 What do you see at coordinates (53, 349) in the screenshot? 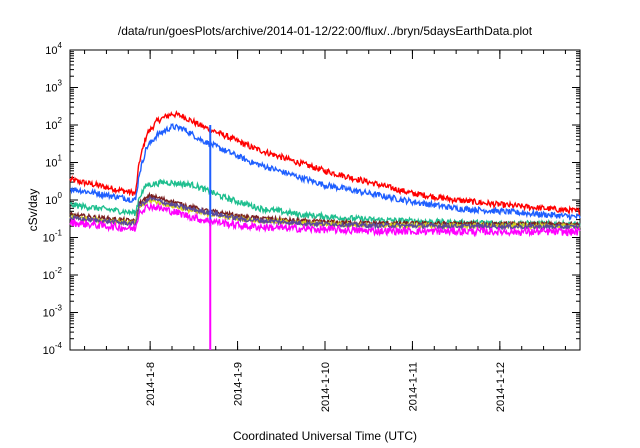
I see `y-tick-label: 10⁻⁴` at bounding box center [53, 349].